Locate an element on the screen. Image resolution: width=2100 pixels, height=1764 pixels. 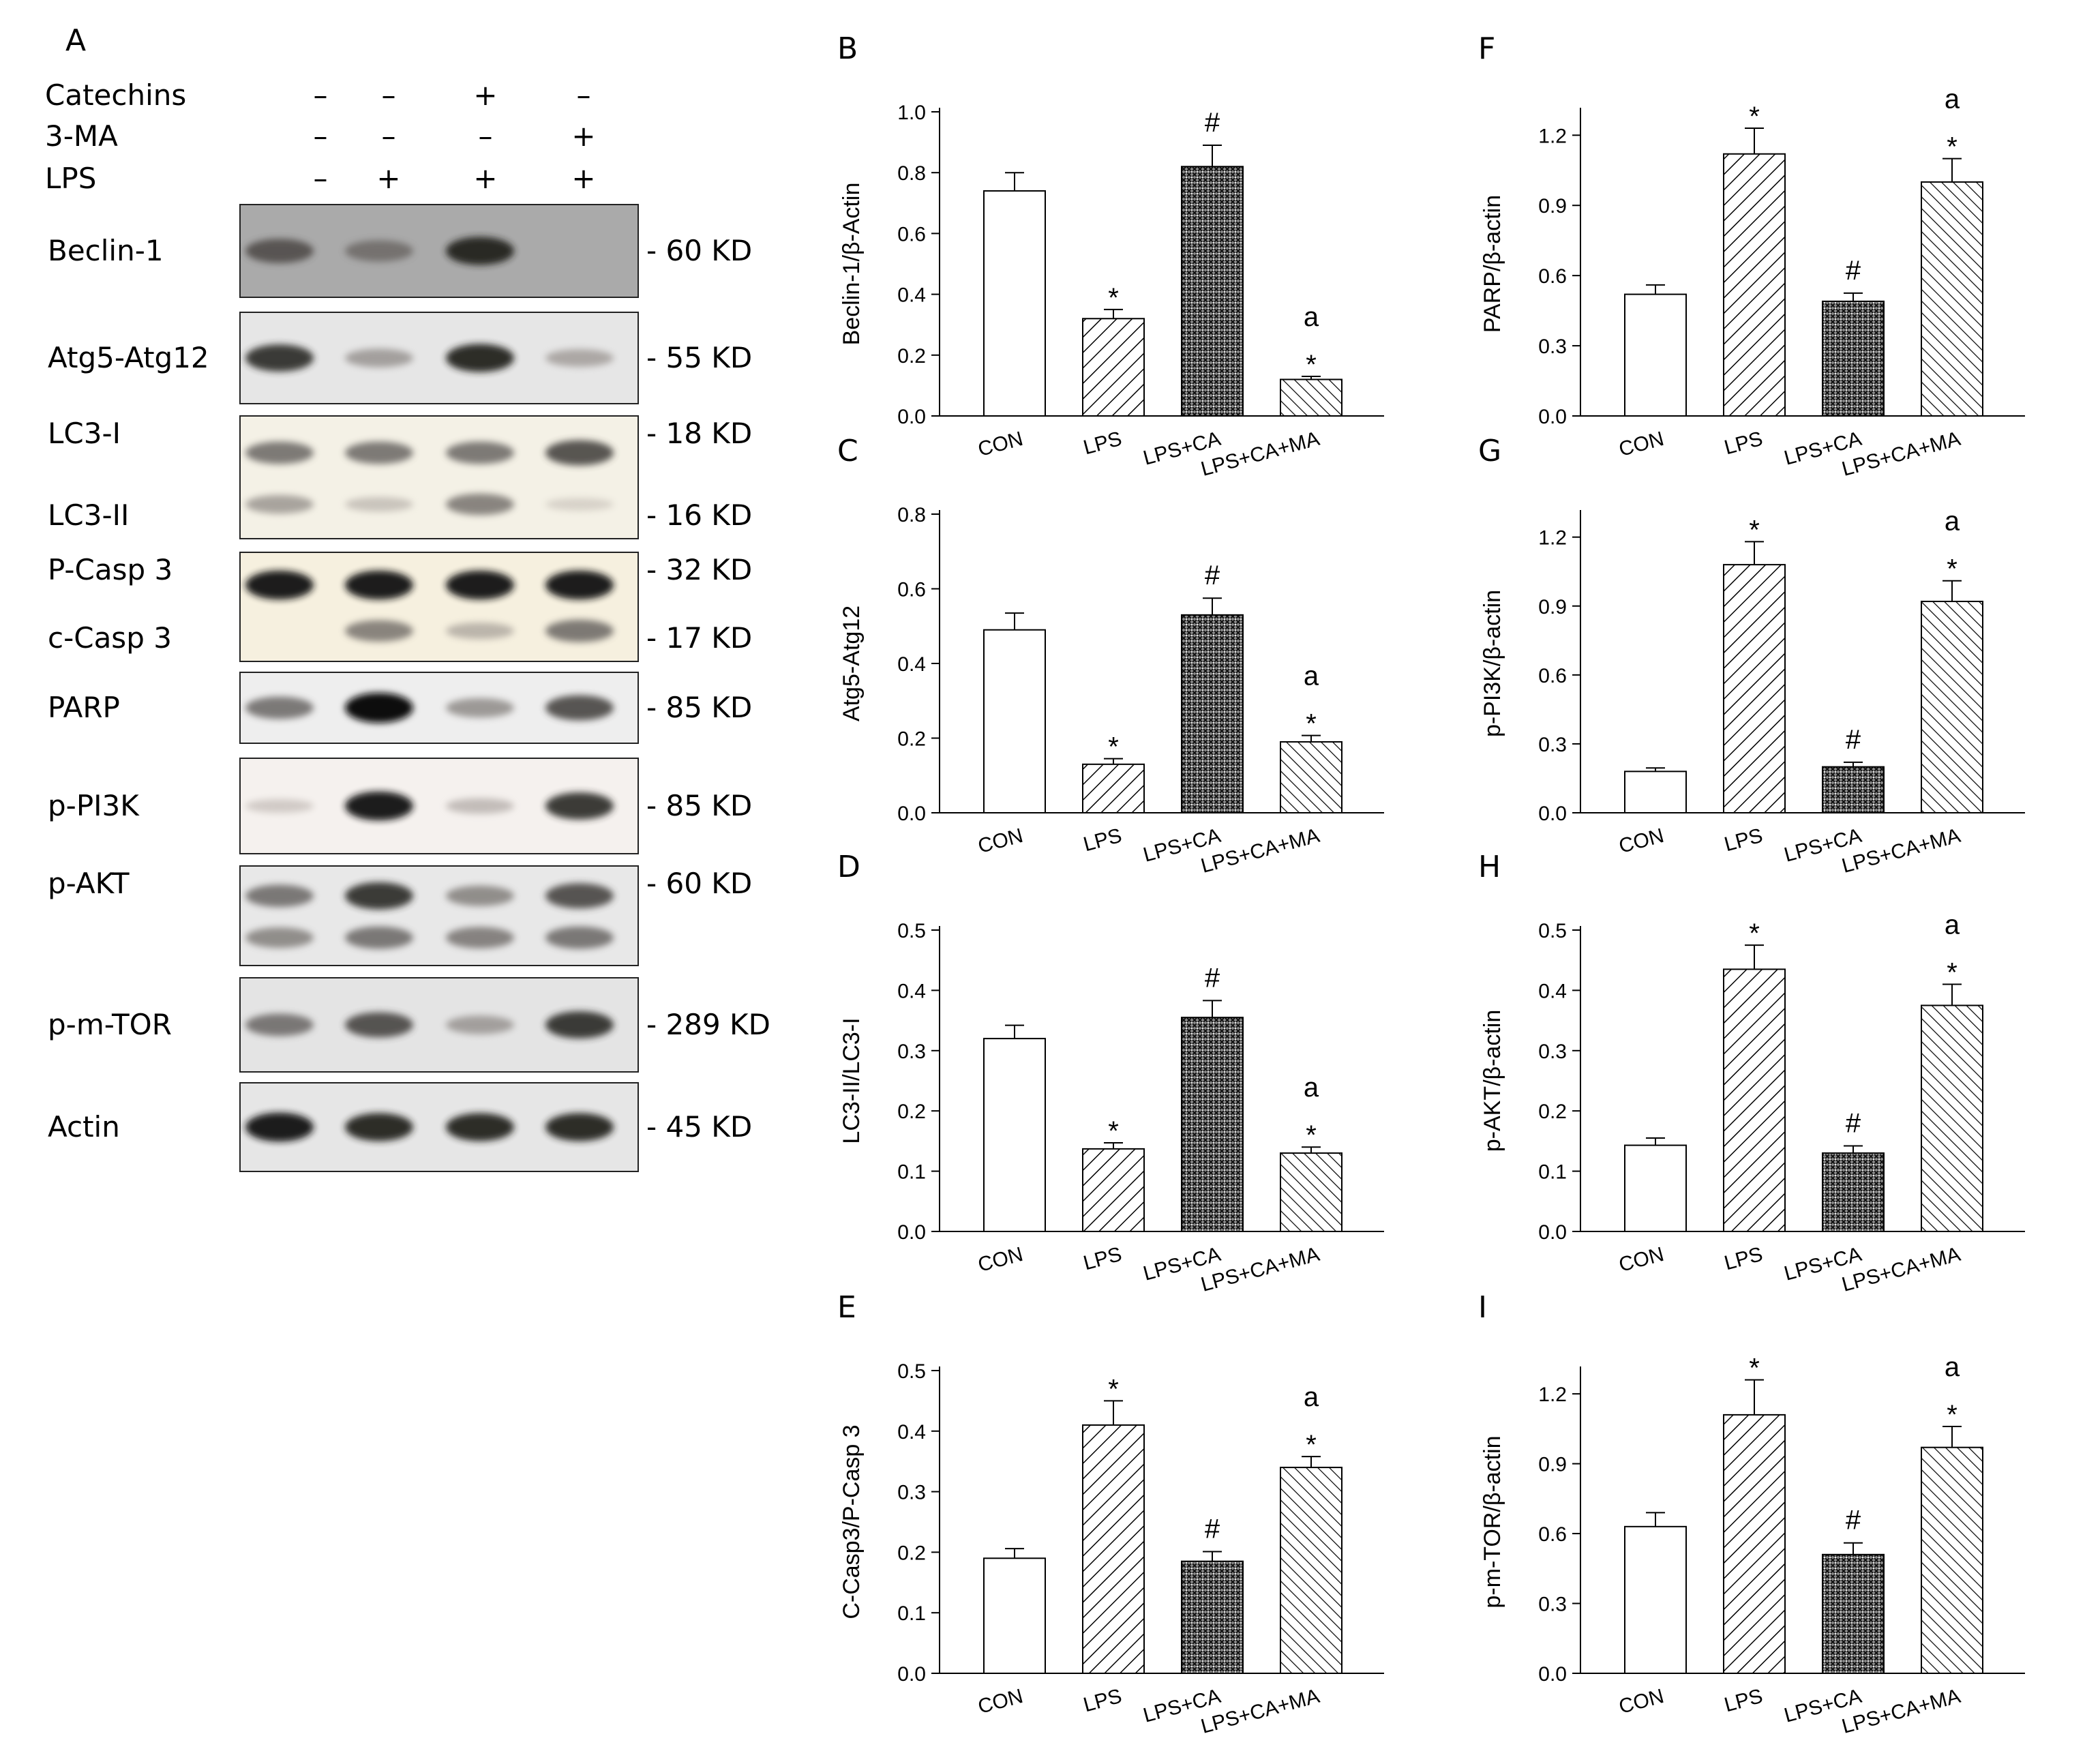
blot-label-actin: Actin is located at coordinates (84, 1126).